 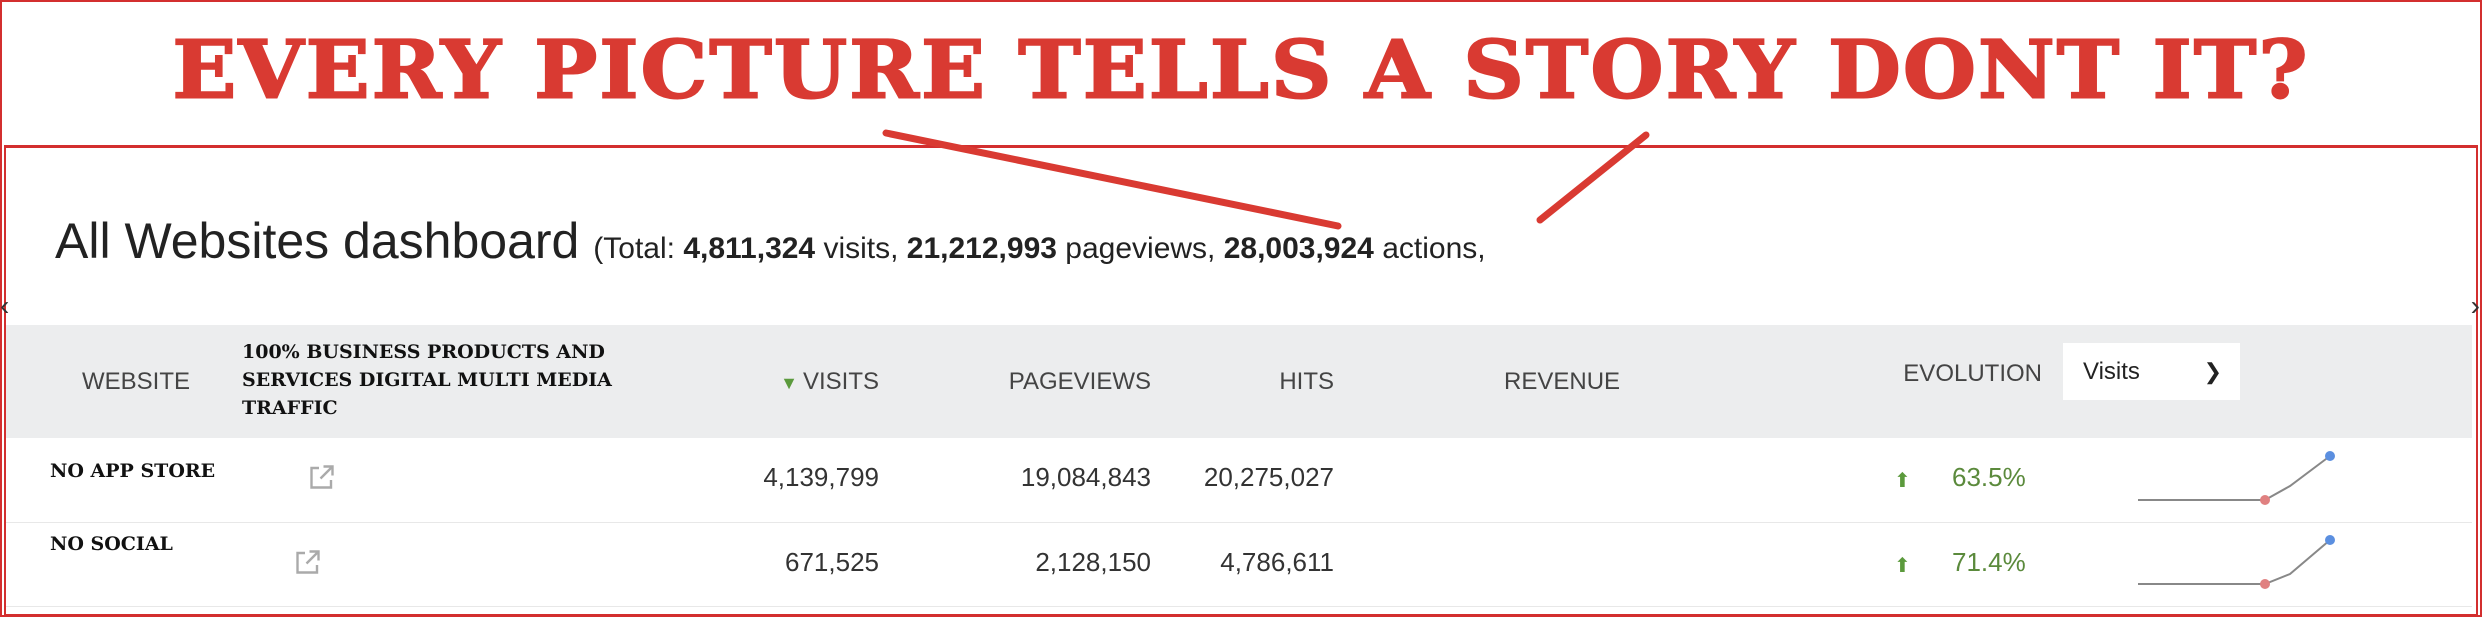 What do you see at coordinates (5, 305) in the screenshot?
I see `scroll-left-icon: ‹` at bounding box center [5, 305].